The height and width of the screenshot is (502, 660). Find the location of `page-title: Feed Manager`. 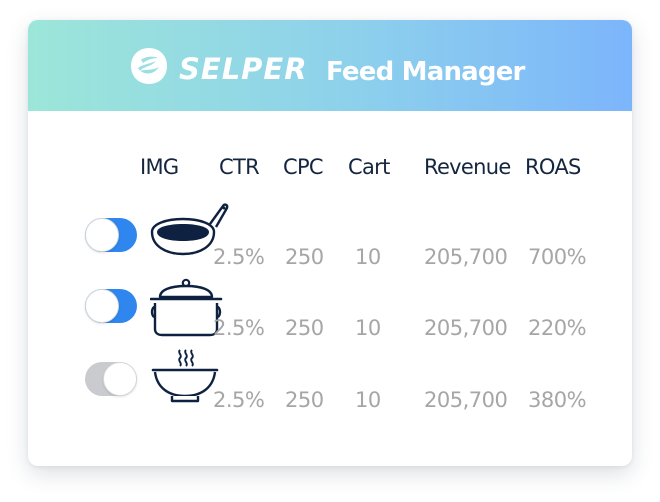

page-title: Feed Manager is located at coordinates (425, 72).